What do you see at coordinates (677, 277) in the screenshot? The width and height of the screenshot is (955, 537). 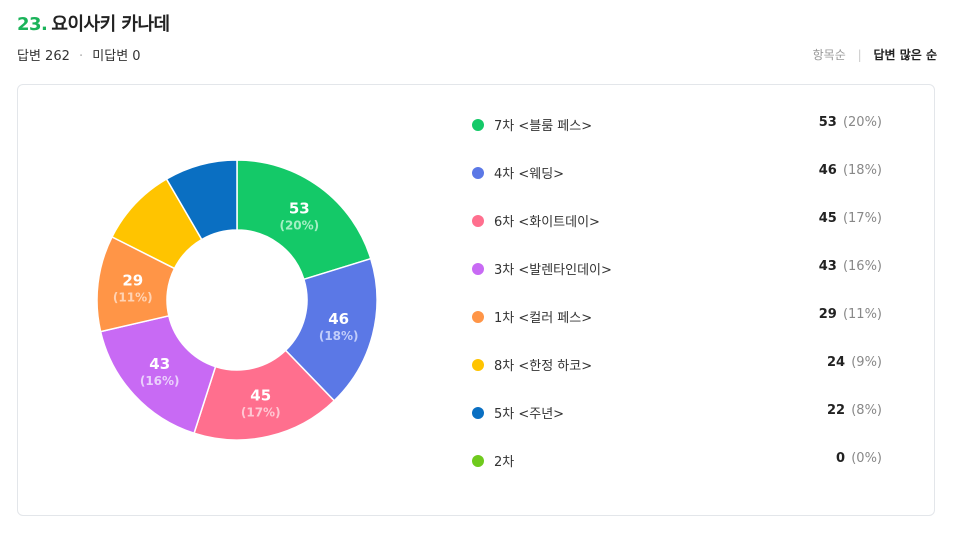 I see `legend-item: 3차 <발렌타인데이> 43 (16%)` at bounding box center [677, 277].